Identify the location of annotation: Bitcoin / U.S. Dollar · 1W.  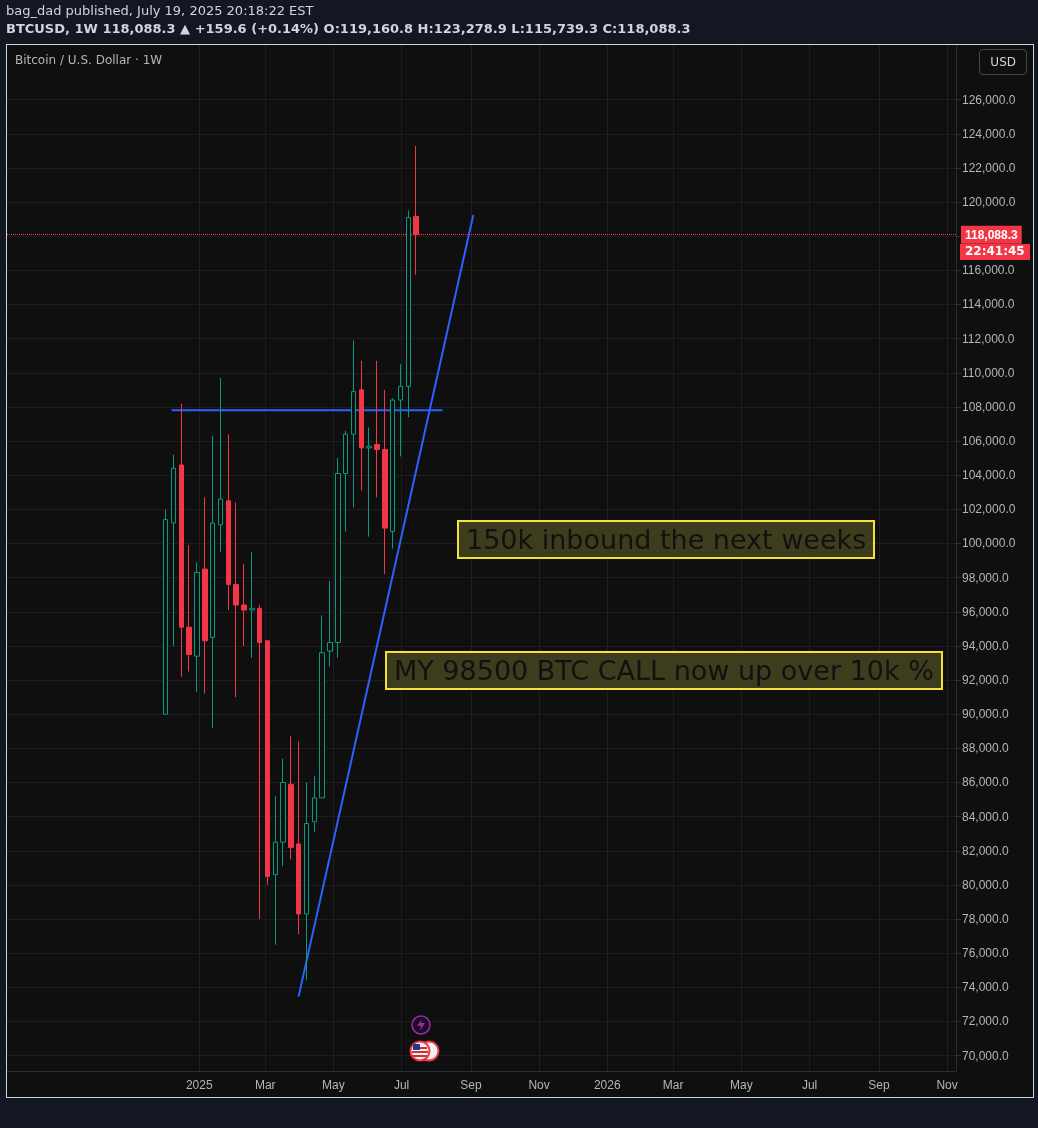
(89, 60).